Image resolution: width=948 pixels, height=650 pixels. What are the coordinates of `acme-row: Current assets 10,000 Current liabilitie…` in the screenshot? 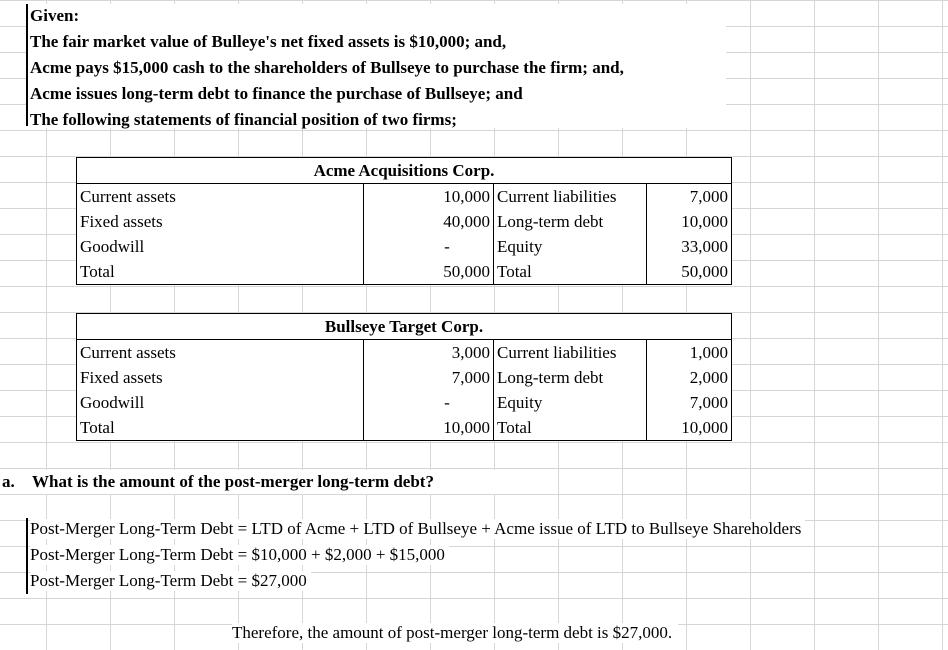 It's located at (404, 196).